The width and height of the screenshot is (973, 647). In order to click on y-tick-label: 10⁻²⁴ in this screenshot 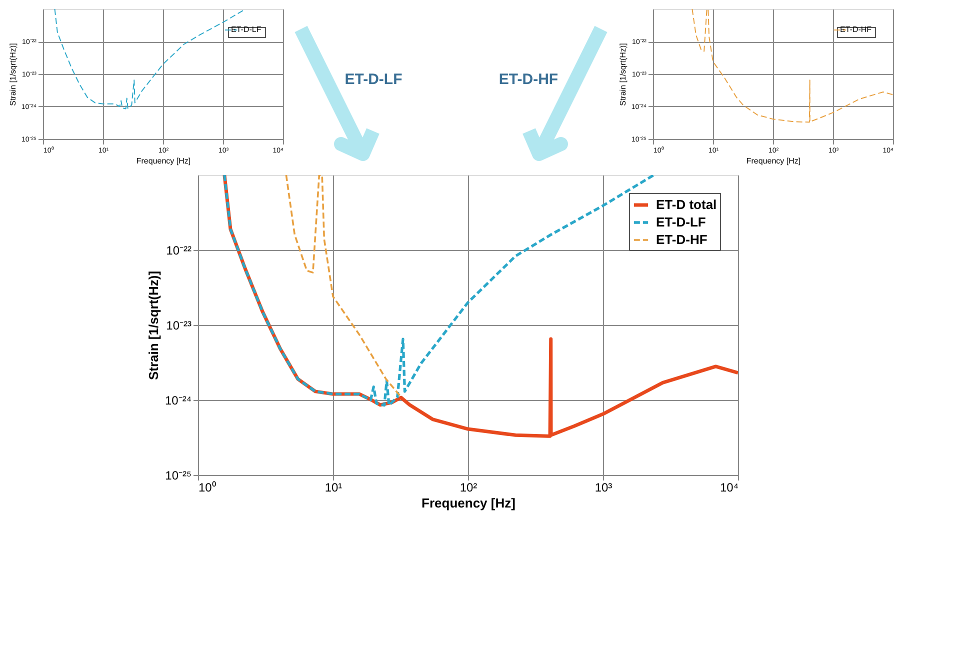, I will do `click(178, 401)`.